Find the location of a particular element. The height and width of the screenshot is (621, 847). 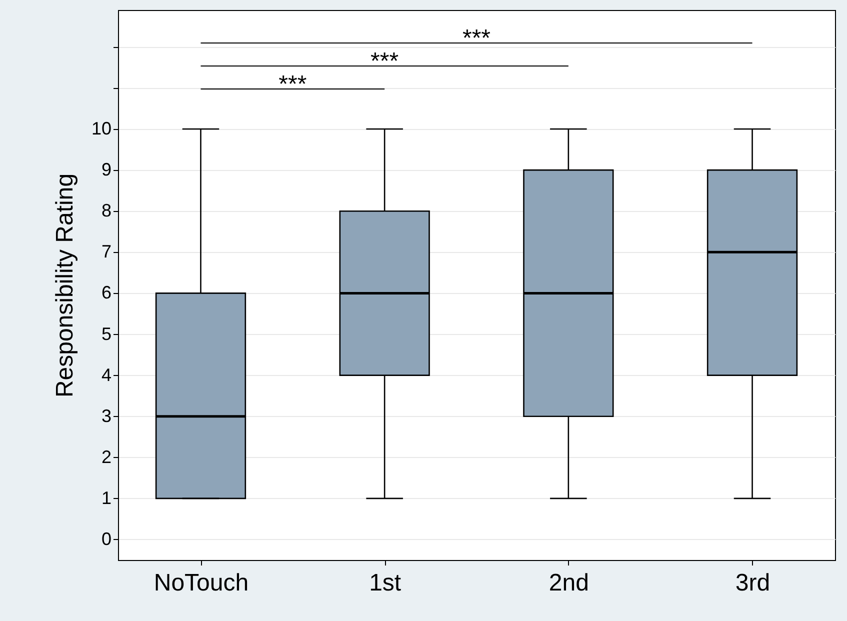

y-tick-label: 9 is located at coordinates (106, 170).